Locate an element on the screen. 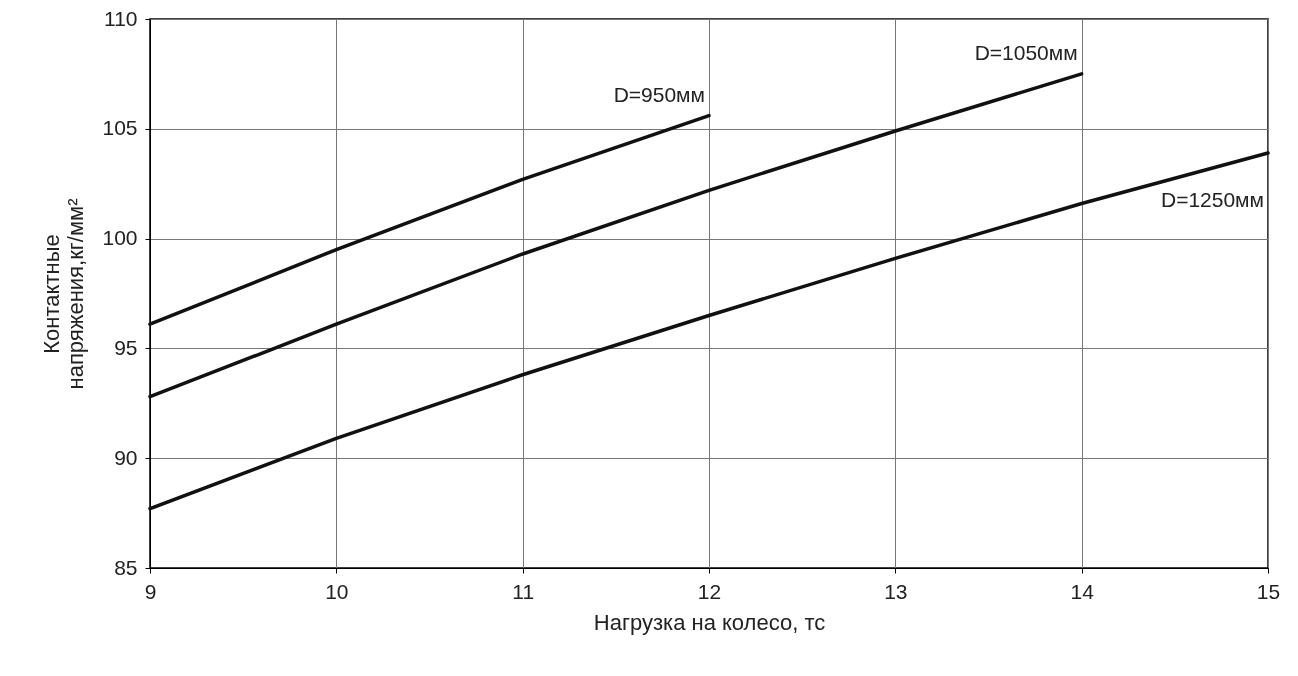  x-tick-label: 10 is located at coordinates (337, 591).